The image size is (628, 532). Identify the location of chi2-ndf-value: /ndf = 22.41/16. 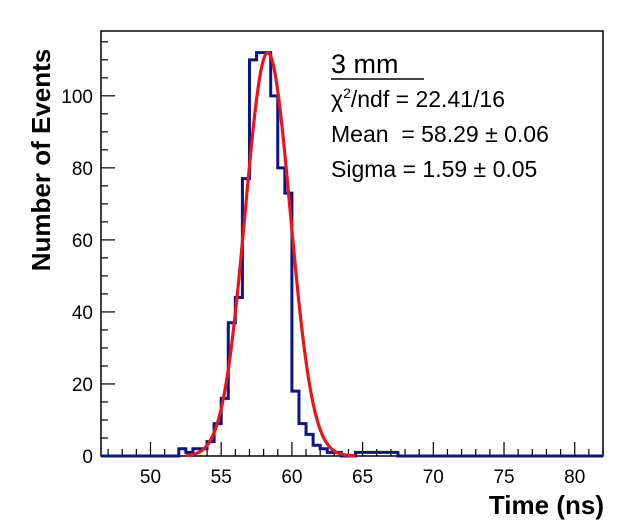
(428, 99).